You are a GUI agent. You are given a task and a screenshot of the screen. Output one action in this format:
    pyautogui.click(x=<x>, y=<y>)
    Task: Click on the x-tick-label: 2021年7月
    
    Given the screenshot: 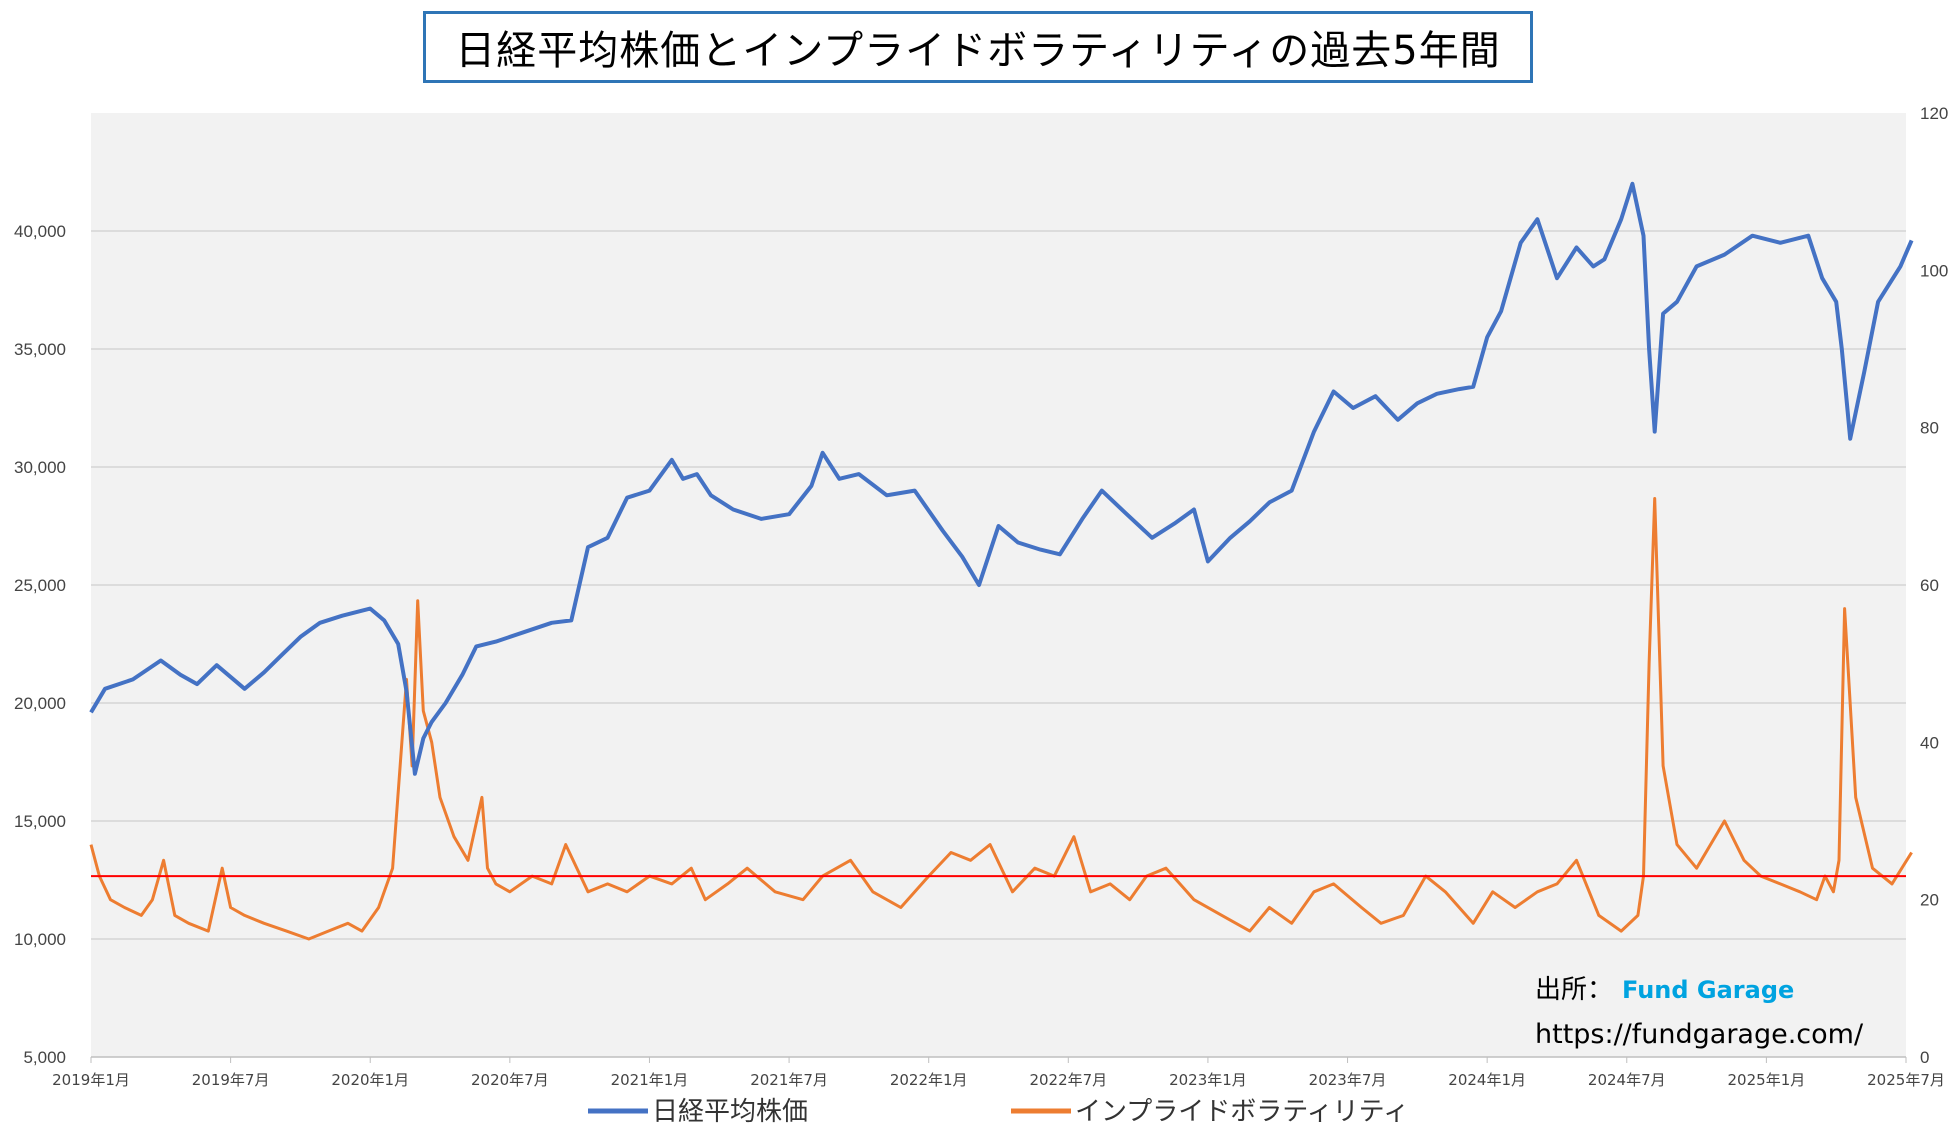 What is the action you would take?
    pyautogui.click(x=789, y=1080)
    